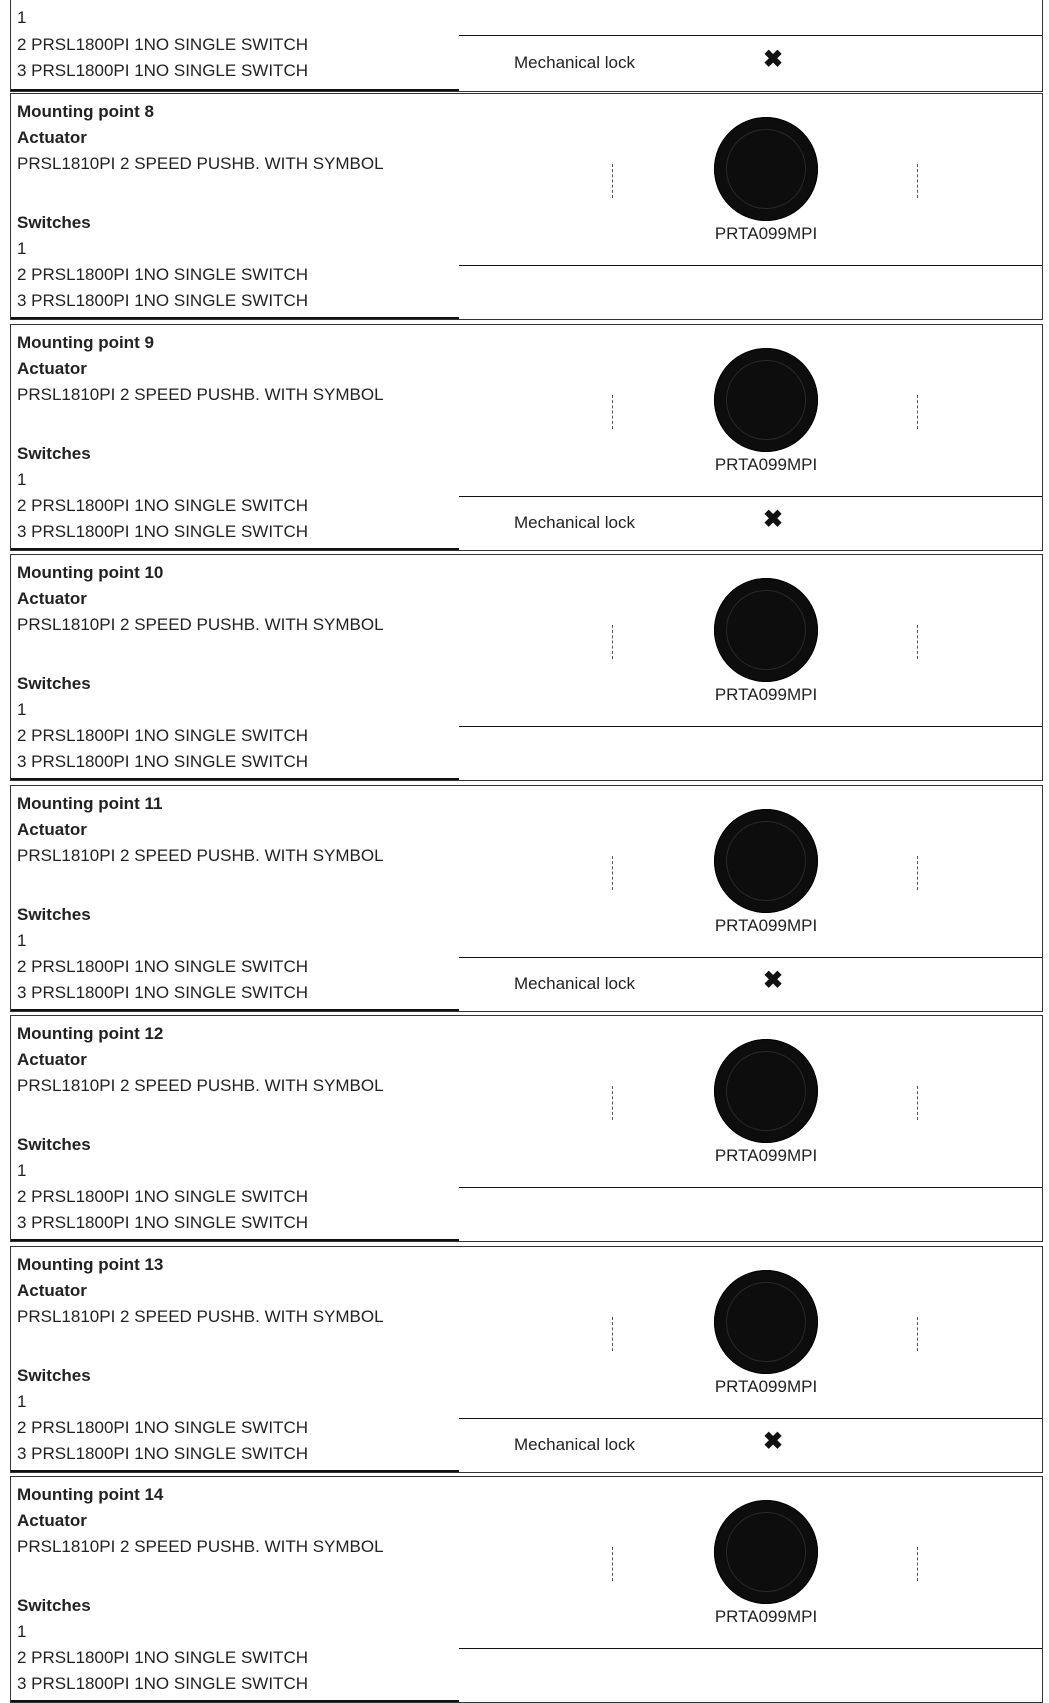  Describe the element at coordinates (85, 111) in the screenshot. I see `mounting-point-title: Mounting point 8` at that location.